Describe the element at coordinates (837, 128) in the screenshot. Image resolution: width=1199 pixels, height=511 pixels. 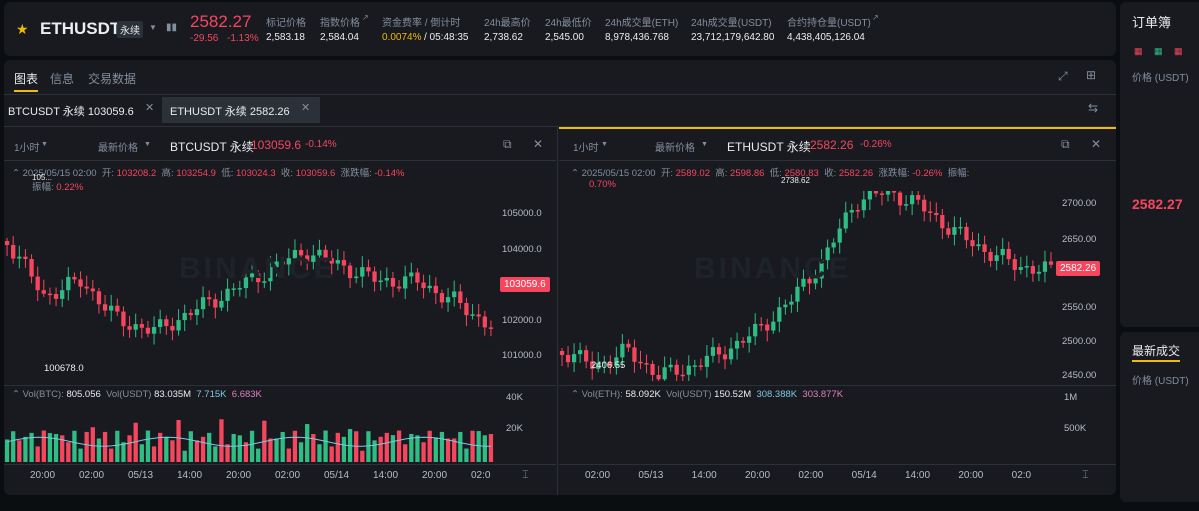
I see `active-chart-border` at that location.